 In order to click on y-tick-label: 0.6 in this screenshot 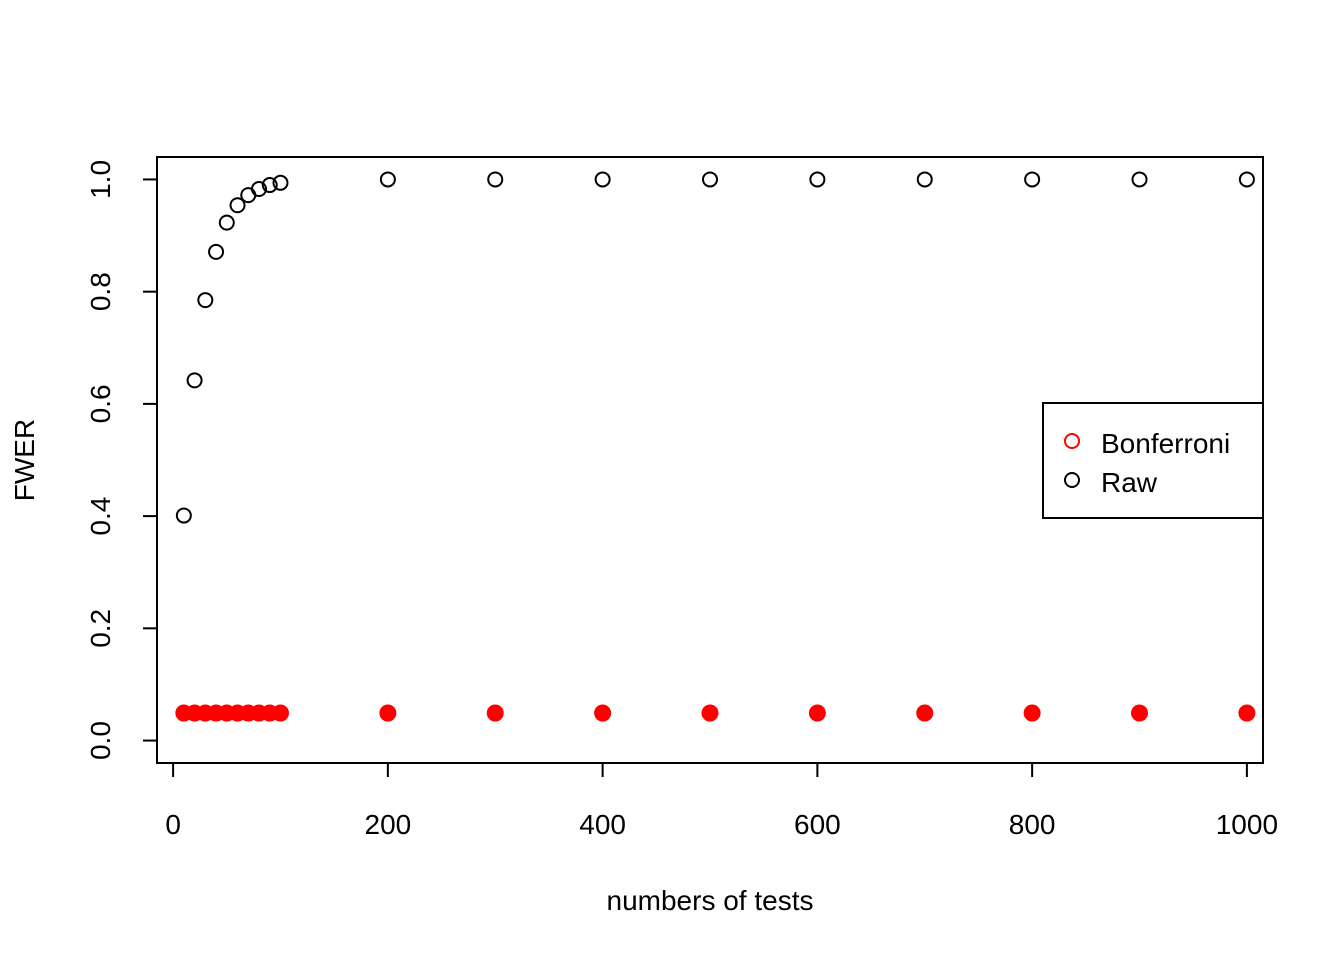, I will do `click(100, 403)`.